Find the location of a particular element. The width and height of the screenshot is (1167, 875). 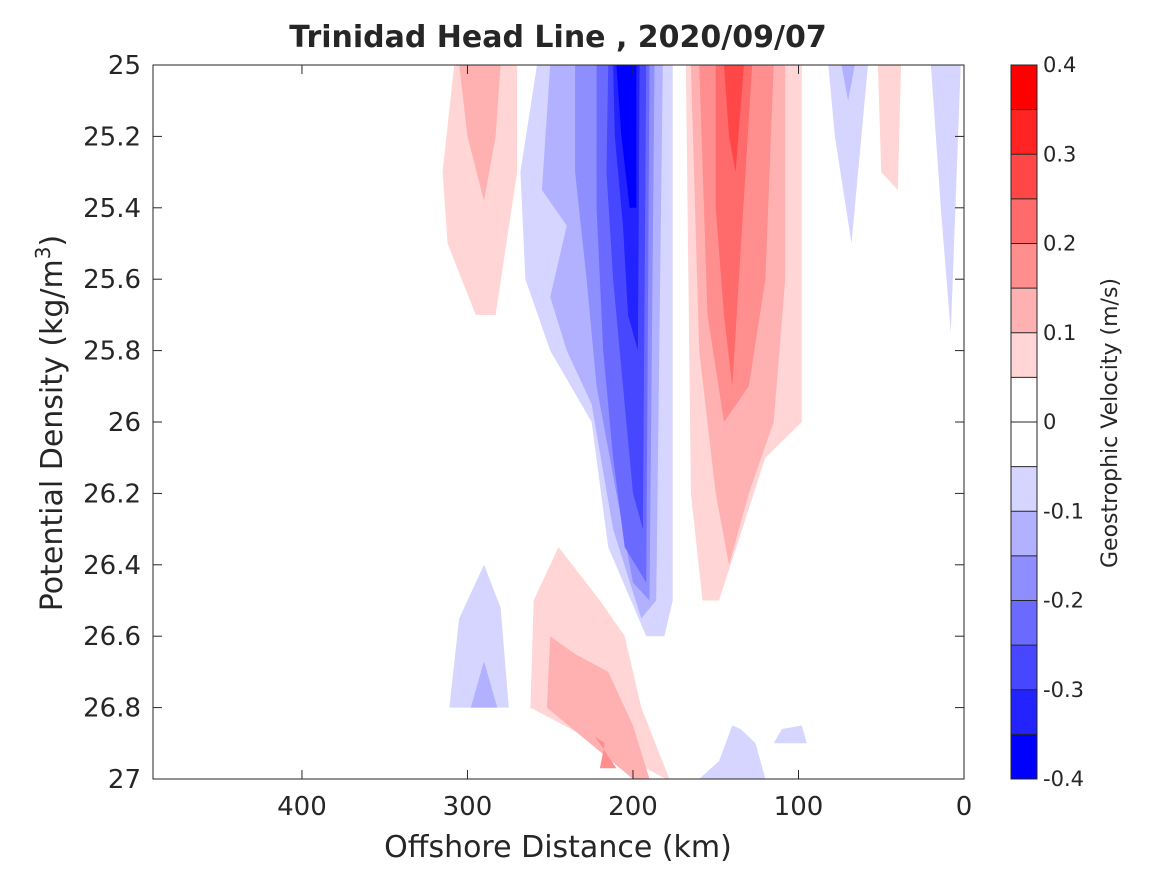

colorbar-tick-label: -0.3 is located at coordinates (1063, 690).